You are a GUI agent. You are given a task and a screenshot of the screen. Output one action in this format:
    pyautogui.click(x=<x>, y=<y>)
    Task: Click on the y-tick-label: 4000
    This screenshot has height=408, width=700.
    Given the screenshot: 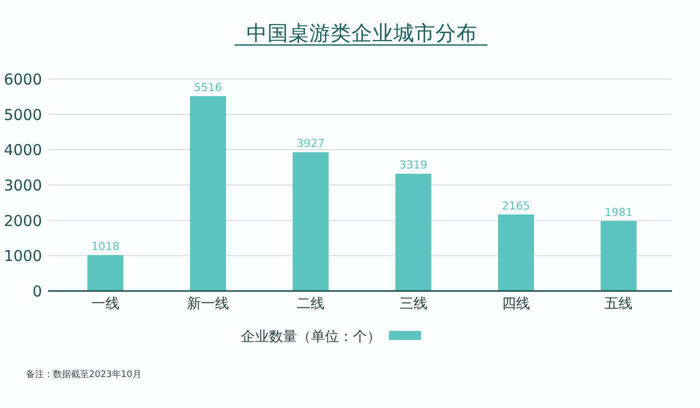 What is the action you would take?
    pyautogui.click(x=23, y=150)
    